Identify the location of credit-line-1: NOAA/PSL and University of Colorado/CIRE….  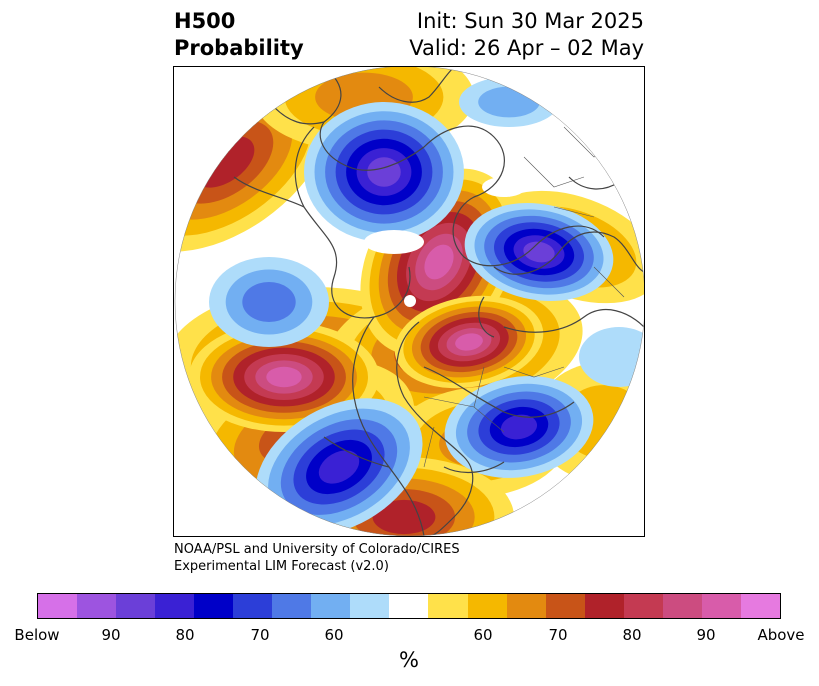
(317, 549).